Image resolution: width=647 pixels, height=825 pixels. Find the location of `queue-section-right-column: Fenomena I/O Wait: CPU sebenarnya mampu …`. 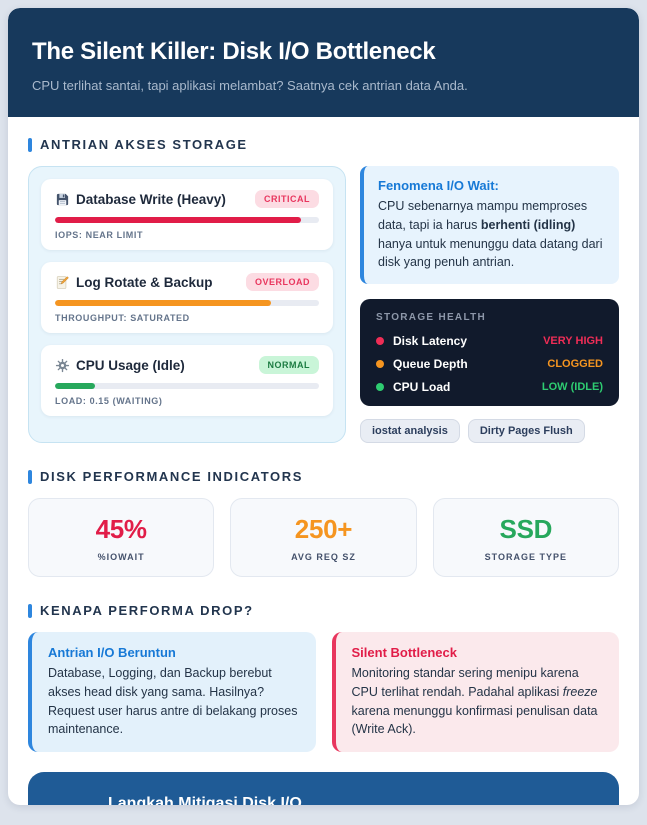

queue-section-right-column: Fenomena I/O Wait: CPU sebenarnya mampu … is located at coordinates (489, 304).